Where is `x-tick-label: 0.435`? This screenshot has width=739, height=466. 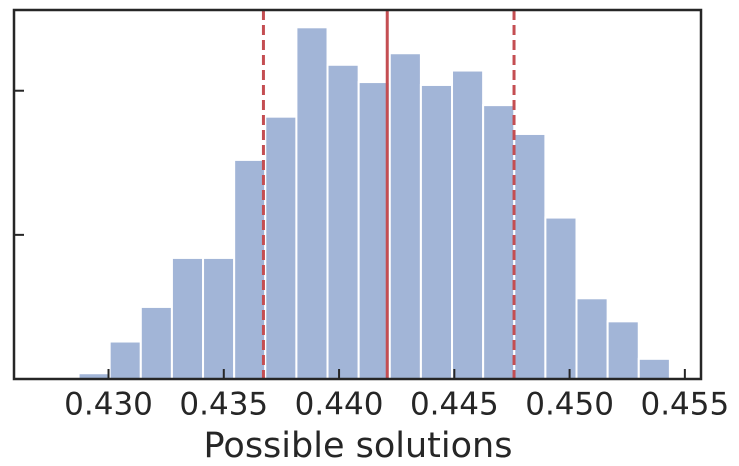 x-tick-label: 0.435 is located at coordinates (223, 405).